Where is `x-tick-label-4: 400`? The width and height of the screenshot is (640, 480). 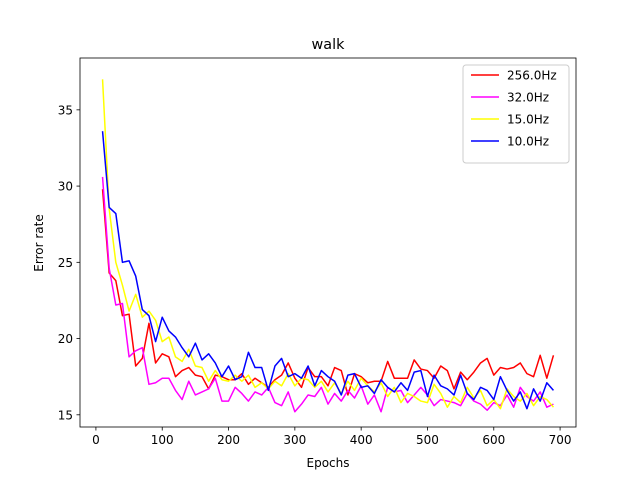
x-tick-label-4: 400 is located at coordinates (361, 440).